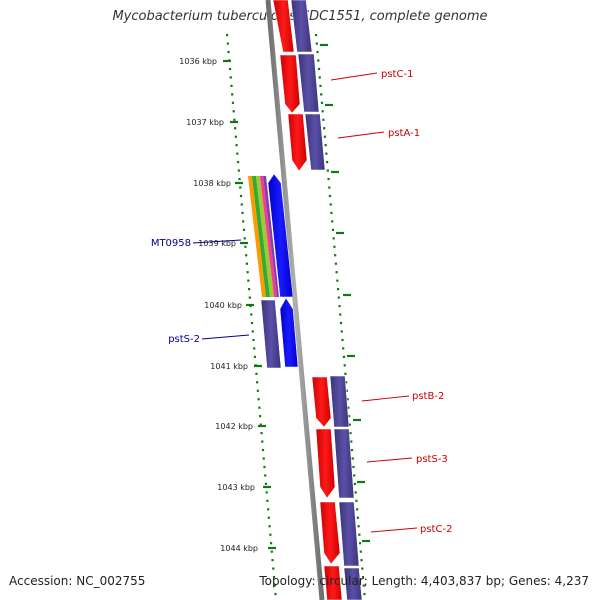  What do you see at coordinates (353, 583) in the screenshot?
I see `cds-block-lower` at bounding box center [353, 583].